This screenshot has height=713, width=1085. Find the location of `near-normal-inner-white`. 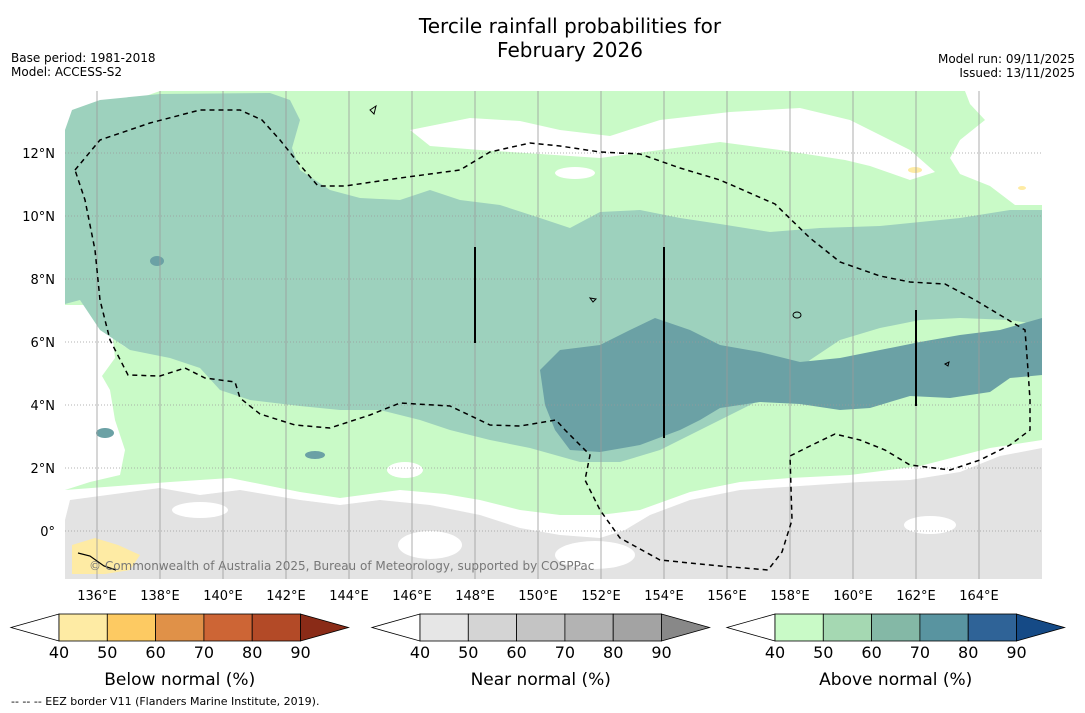

near-normal-inner-white is located at coordinates (564, 535).